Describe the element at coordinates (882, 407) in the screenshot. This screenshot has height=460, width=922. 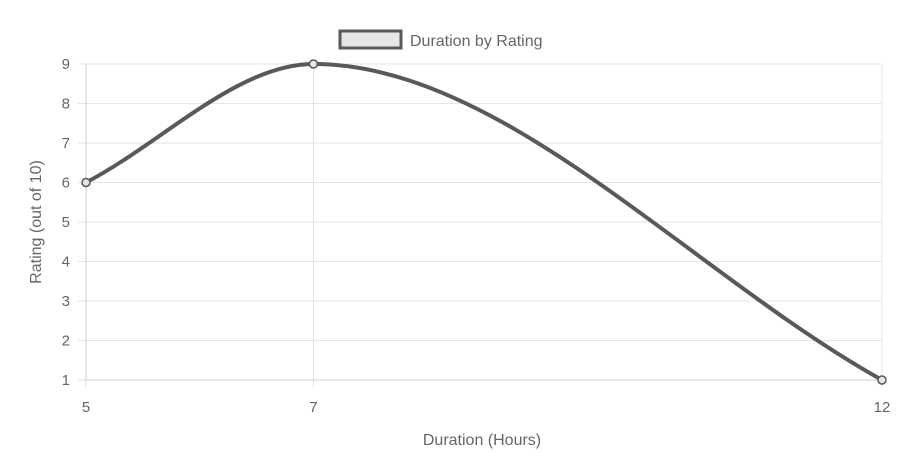
I see `x-tick-label: 12` at that location.